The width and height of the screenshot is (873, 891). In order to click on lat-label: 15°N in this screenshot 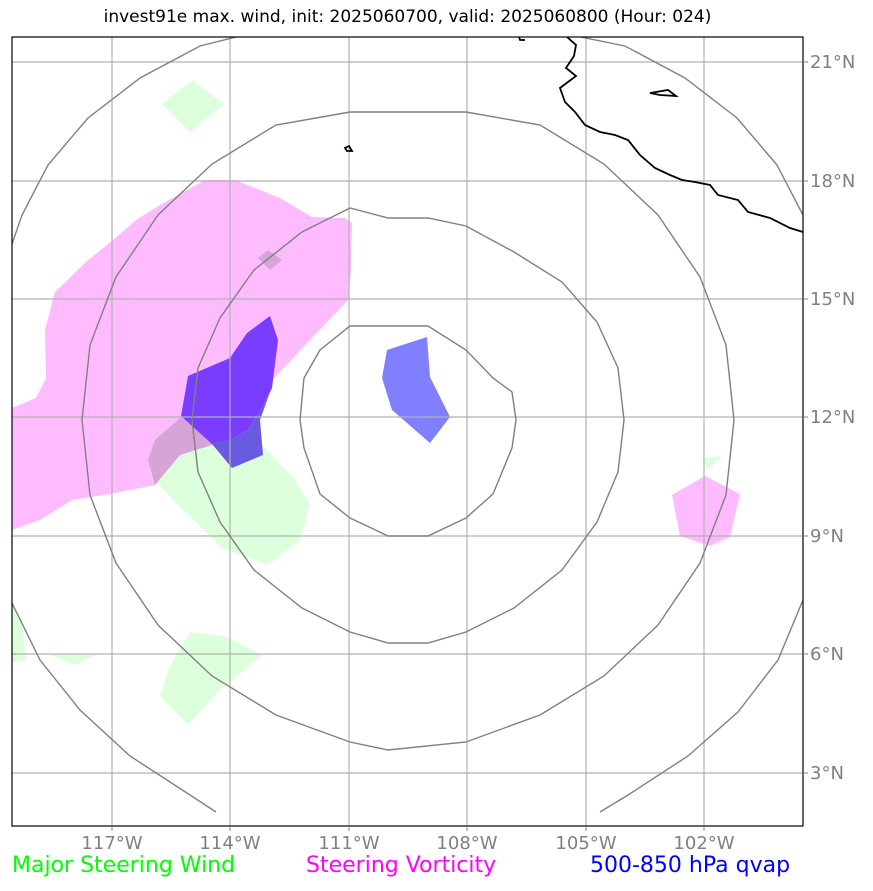, I will do `click(832, 299)`.